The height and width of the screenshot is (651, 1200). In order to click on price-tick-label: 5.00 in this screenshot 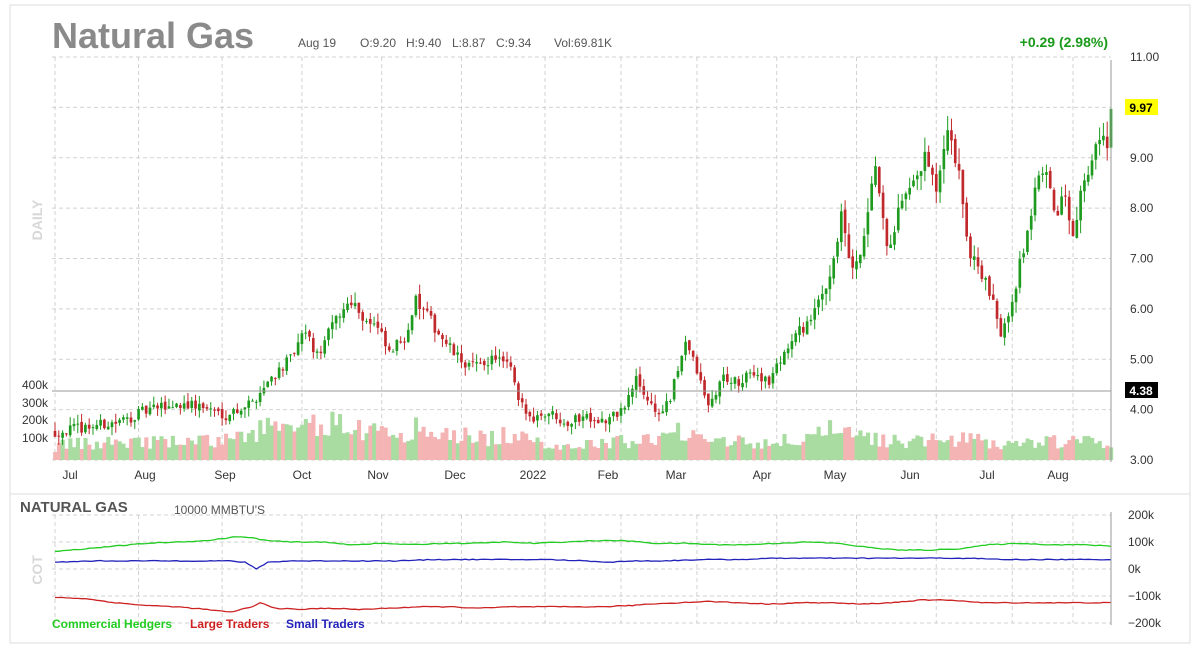, I will do `click(1142, 359)`.